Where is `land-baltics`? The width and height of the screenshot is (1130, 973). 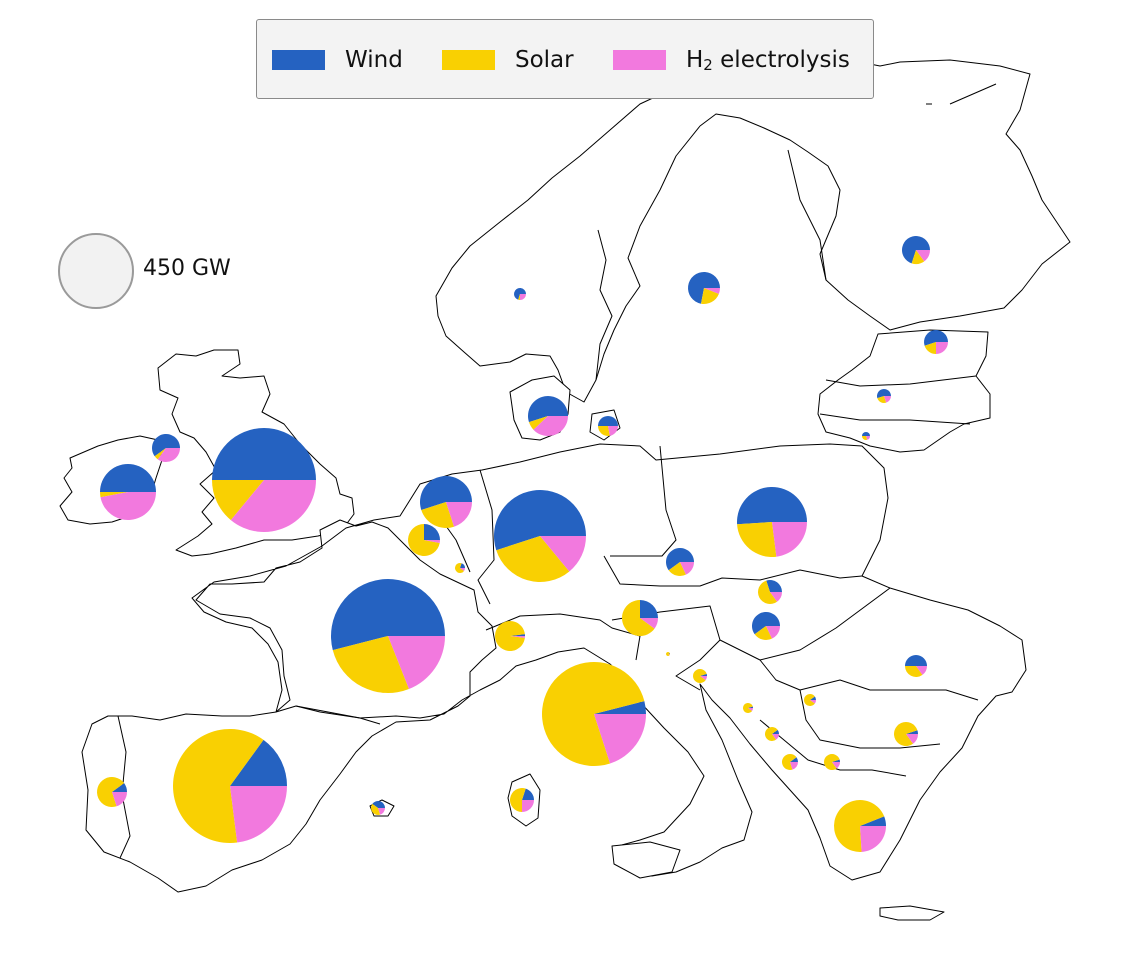 land-baltics is located at coordinates (904, 391).